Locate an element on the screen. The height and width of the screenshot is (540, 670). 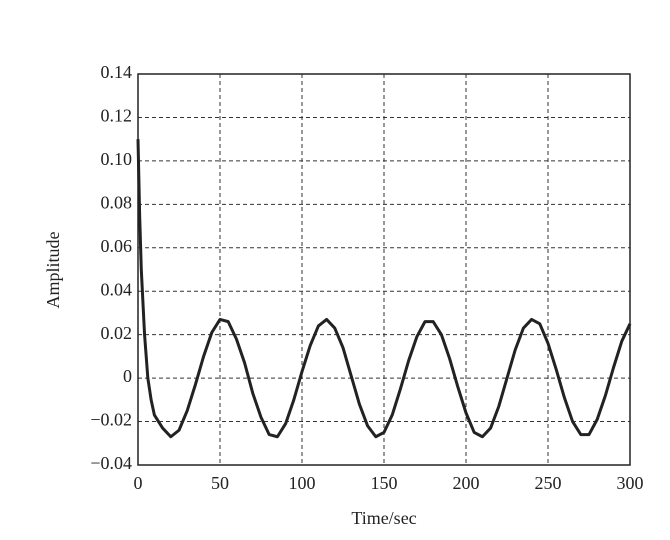
x-tick-label: 200 is located at coordinates (466, 483).